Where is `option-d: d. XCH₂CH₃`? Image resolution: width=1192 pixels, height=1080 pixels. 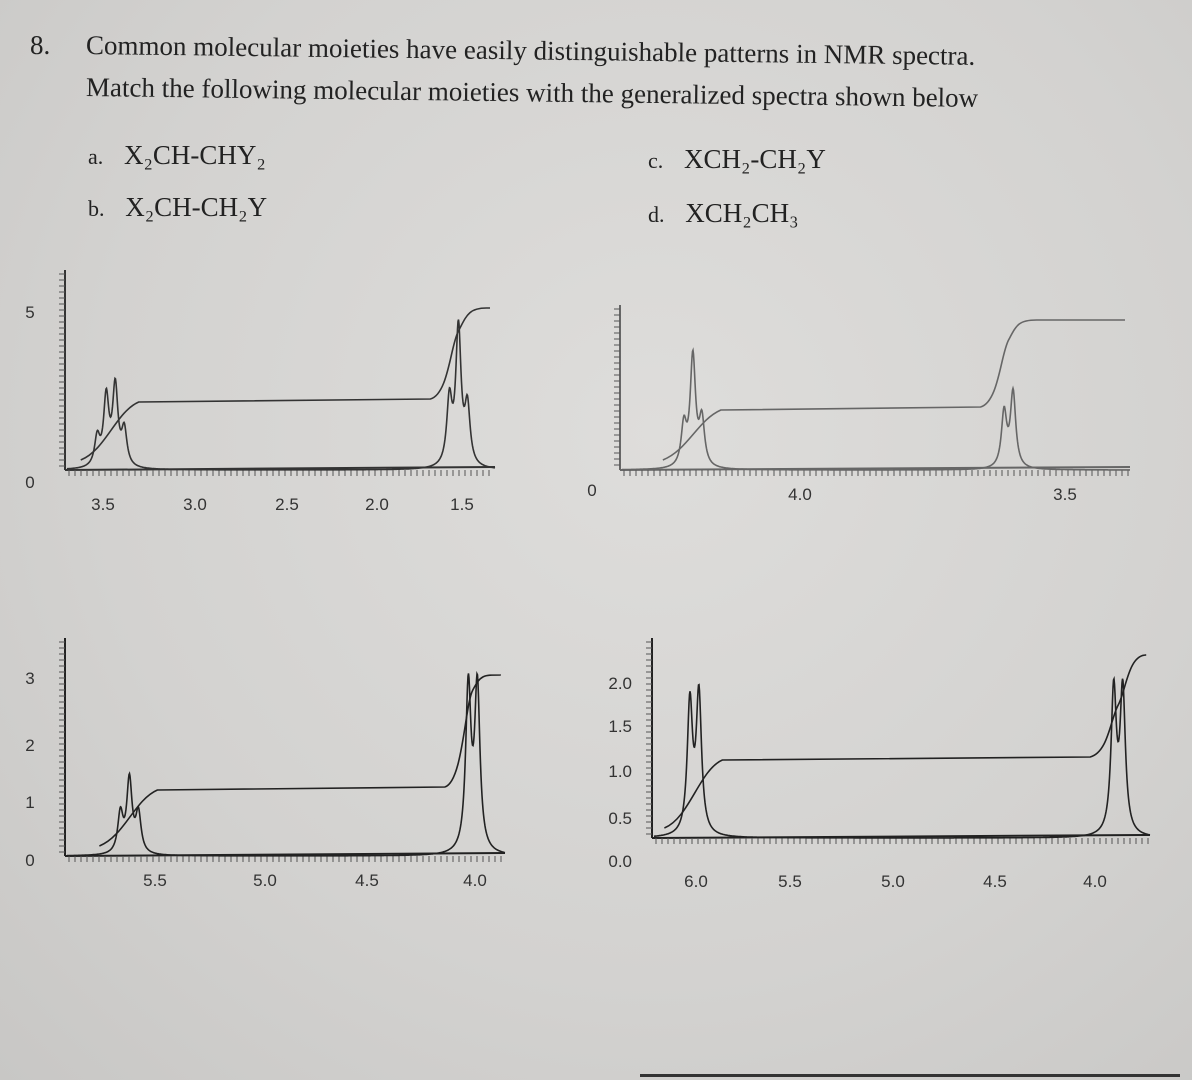 option-d: d. XCH₂CH₃ is located at coordinates (723, 213).